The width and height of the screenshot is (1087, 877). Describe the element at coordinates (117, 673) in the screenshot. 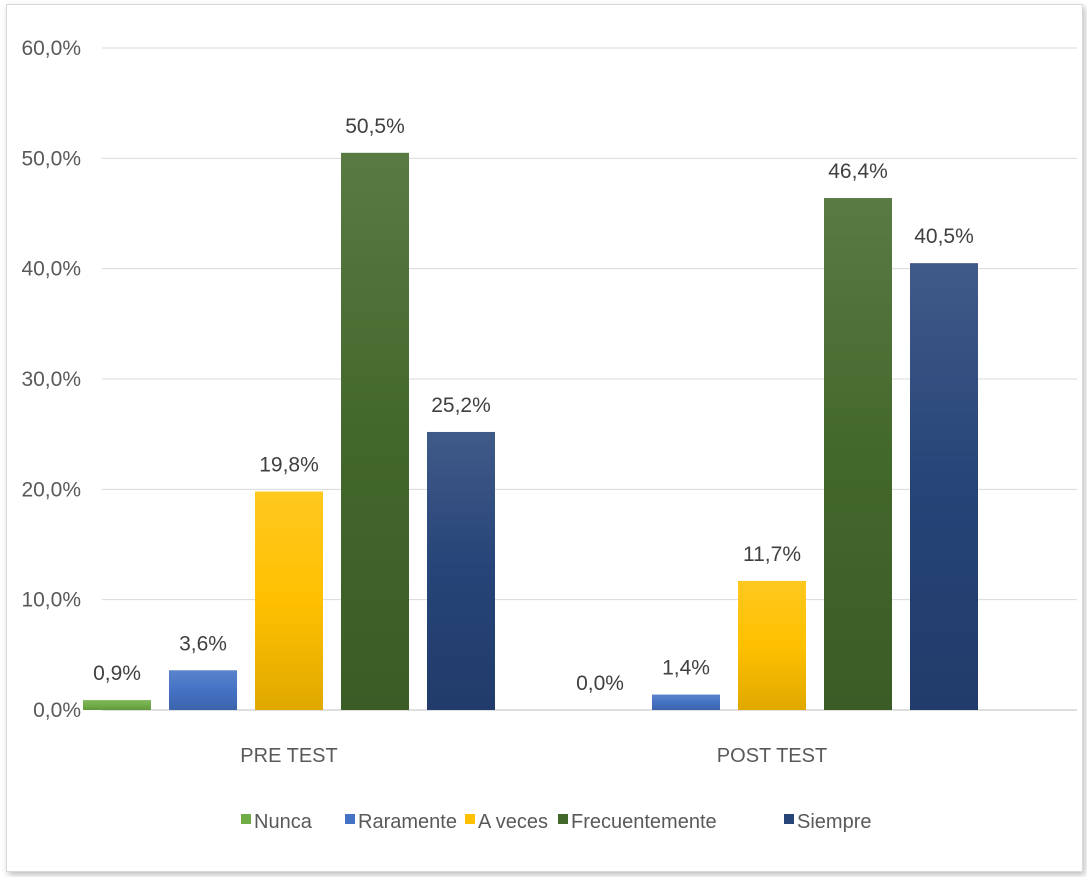

I see `data-label: 0,9%` at that location.